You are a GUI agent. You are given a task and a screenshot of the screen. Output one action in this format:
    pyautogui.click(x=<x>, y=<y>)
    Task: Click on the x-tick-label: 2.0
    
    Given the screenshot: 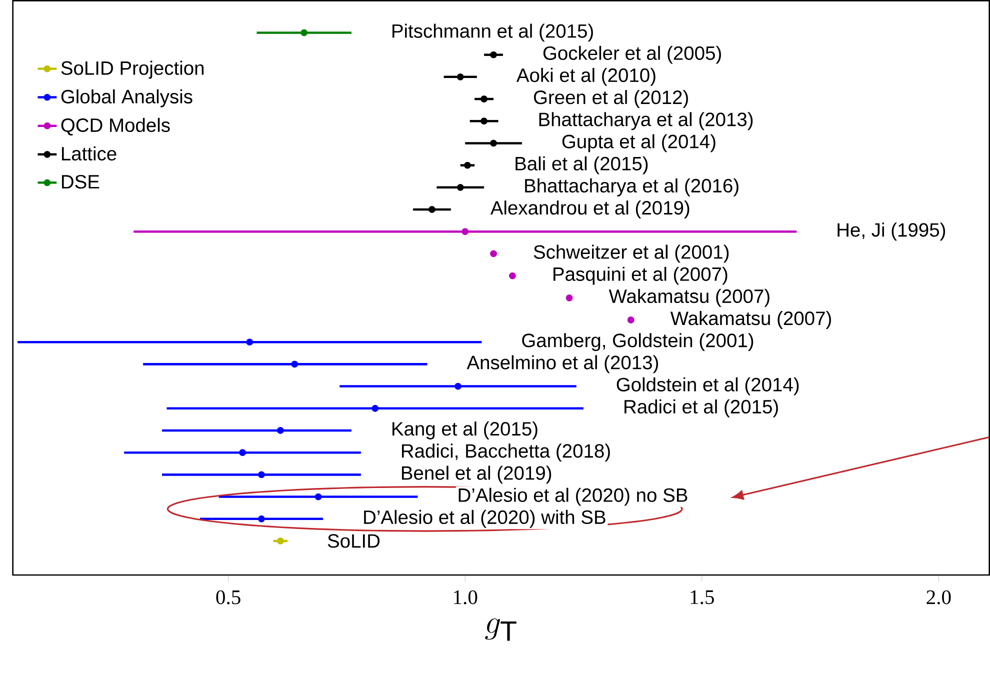 What is the action you would take?
    pyautogui.click(x=938, y=597)
    